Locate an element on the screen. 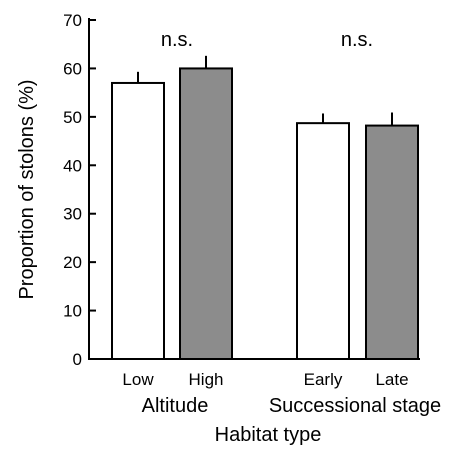 The image size is (461, 453). y-tick-label: 50 is located at coordinates (72, 117).